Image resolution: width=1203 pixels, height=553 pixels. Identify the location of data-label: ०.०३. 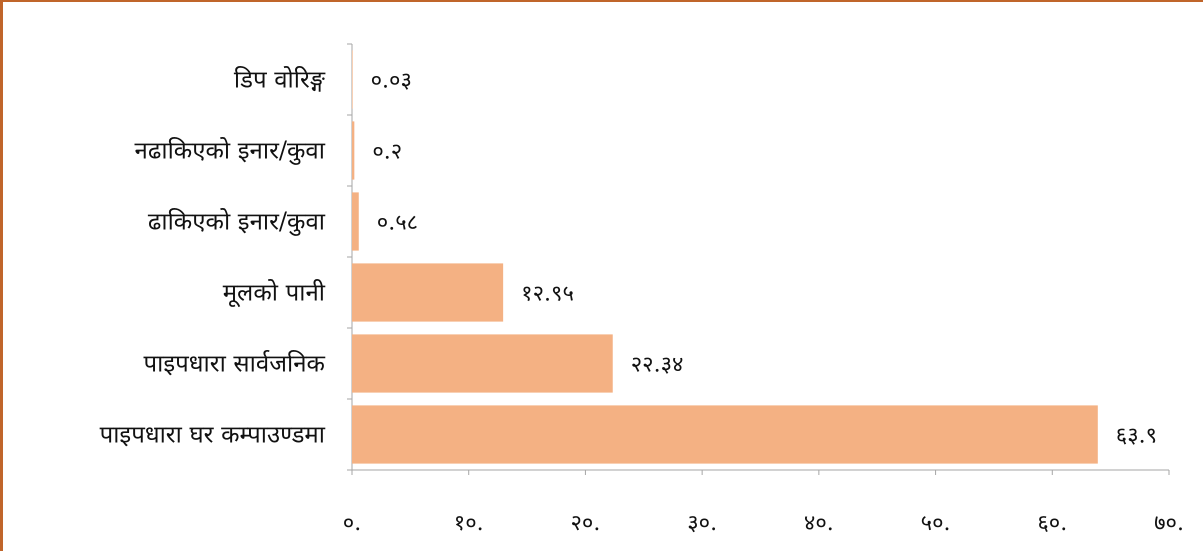
(391, 81).